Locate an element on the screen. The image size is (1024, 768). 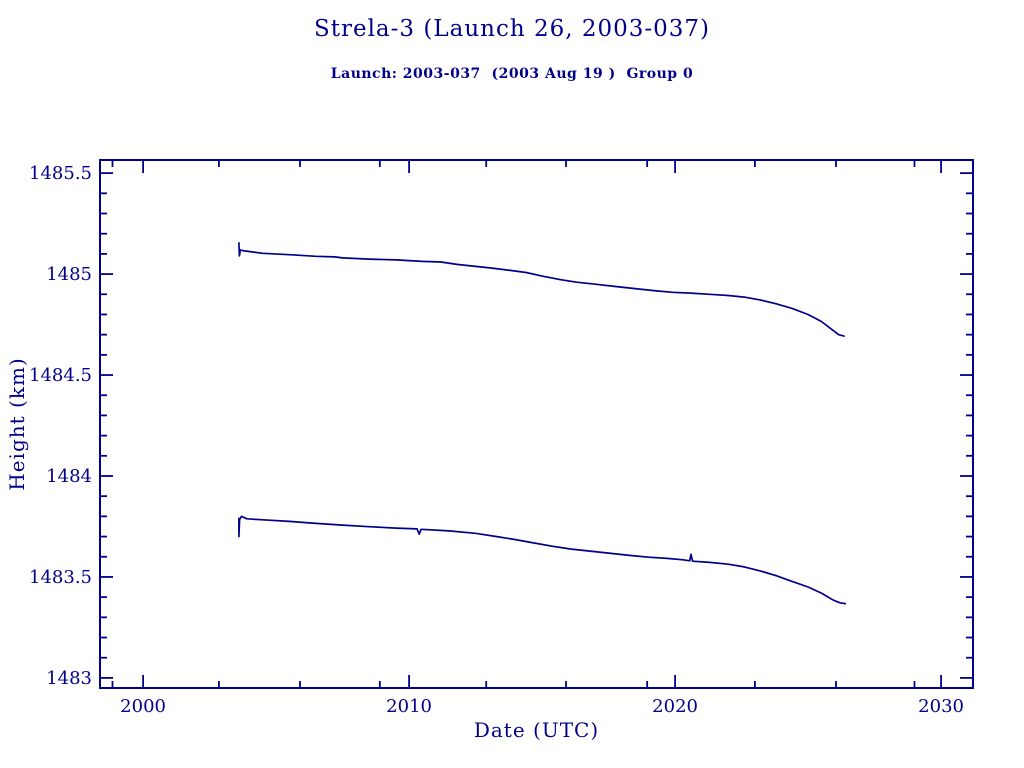
series-lower-trace is located at coordinates (542, 560).